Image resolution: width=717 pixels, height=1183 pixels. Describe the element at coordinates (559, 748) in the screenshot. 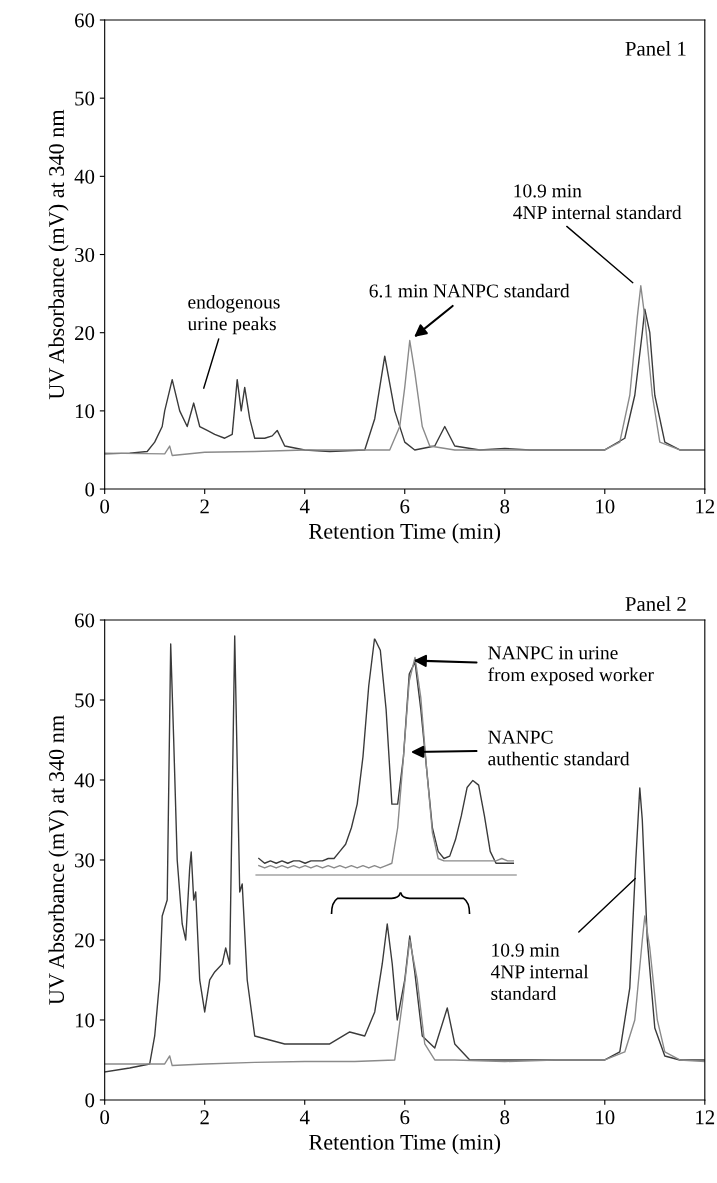

I see `annotation: NANPC authentic standard` at that location.